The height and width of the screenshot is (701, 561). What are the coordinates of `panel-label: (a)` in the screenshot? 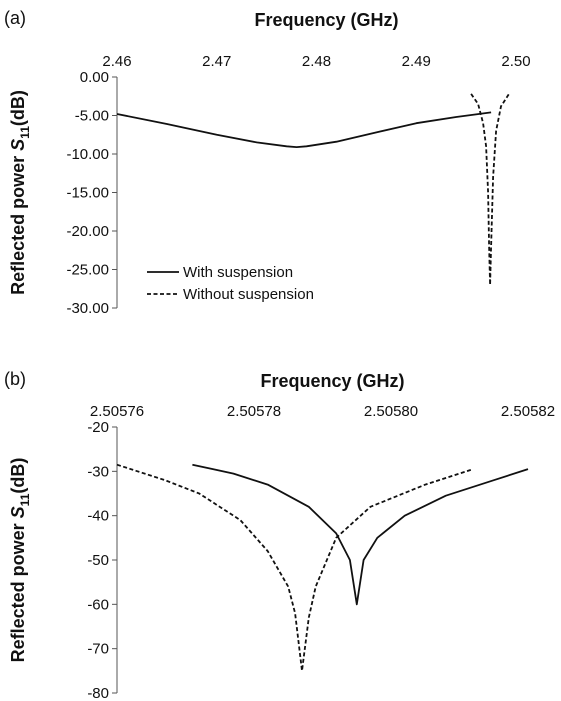 It's located at (15, 18).